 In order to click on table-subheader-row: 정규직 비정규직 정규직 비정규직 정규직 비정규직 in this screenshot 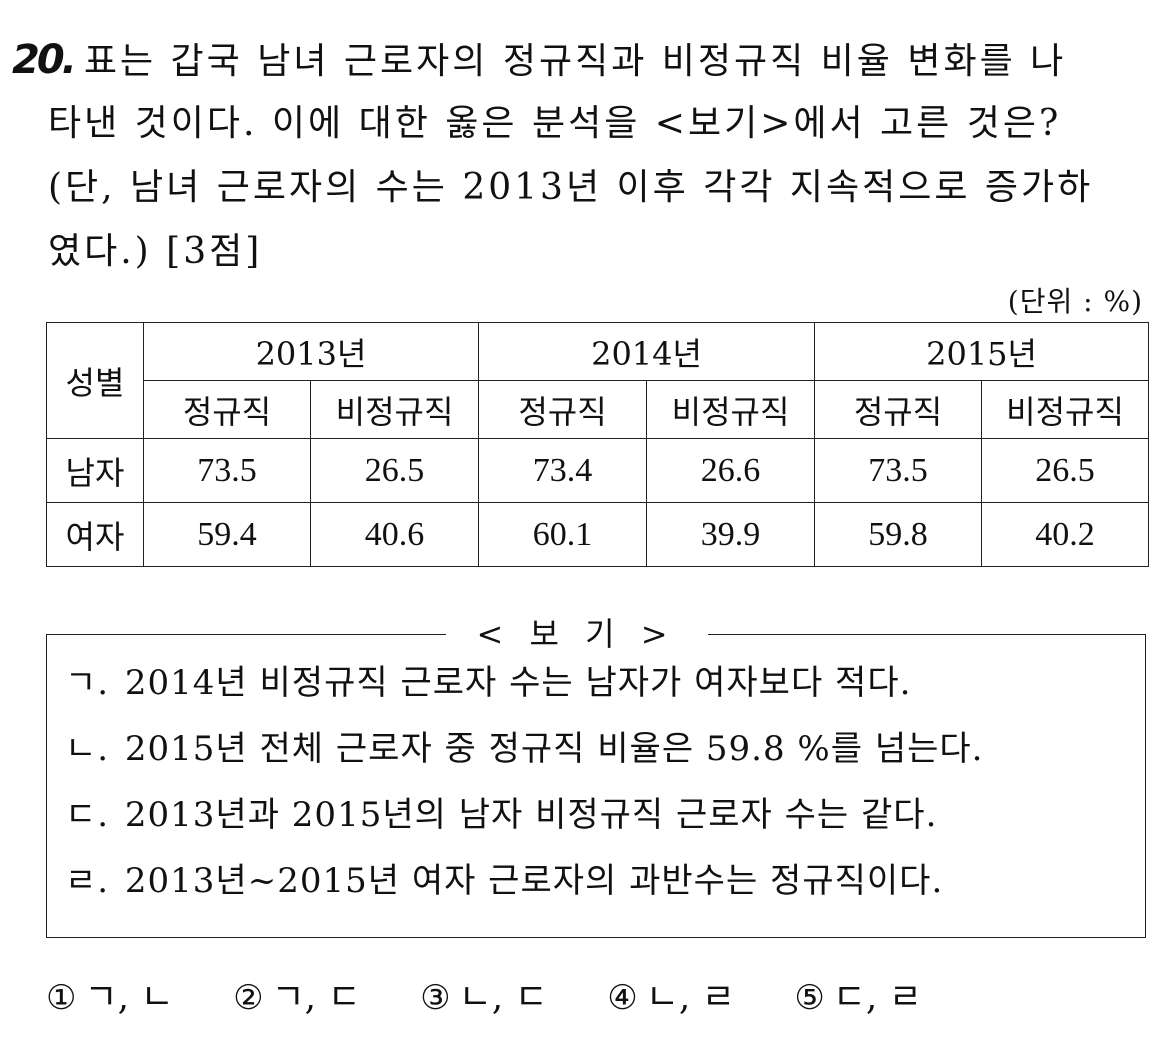, I will do `click(598, 409)`.